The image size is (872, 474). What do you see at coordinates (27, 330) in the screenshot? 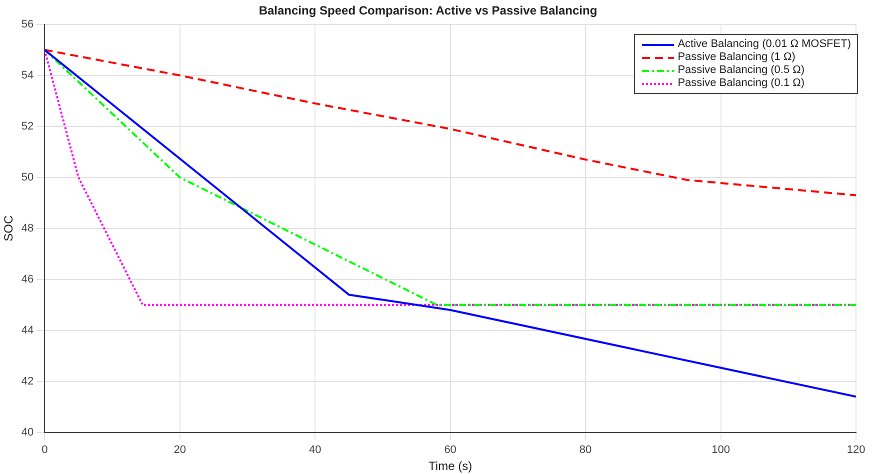
I see `y-tick-label: 44` at bounding box center [27, 330].